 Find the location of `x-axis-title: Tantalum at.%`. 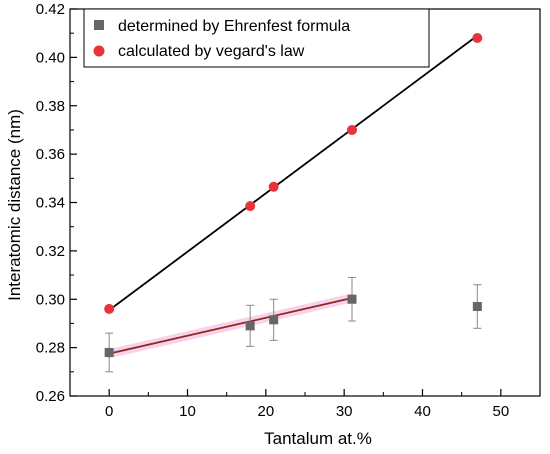

x-axis-title: Tantalum at.% is located at coordinates (318, 438).